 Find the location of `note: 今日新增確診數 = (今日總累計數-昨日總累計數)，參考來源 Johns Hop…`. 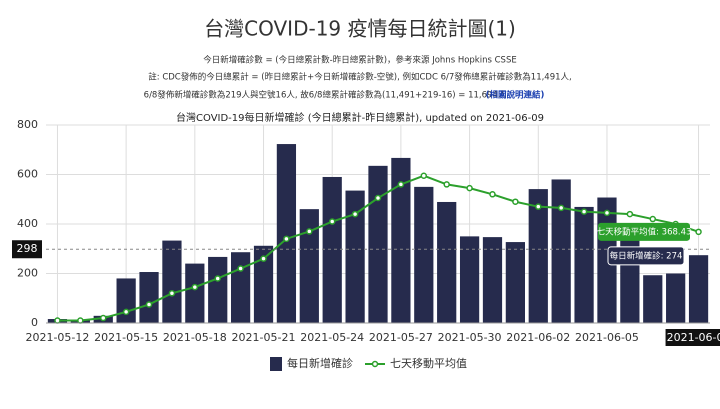

note: 今日新增確診數 = (今日總累計數-昨日總累計數)，參考來源 Johns Hop… is located at coordinates (359, 60).